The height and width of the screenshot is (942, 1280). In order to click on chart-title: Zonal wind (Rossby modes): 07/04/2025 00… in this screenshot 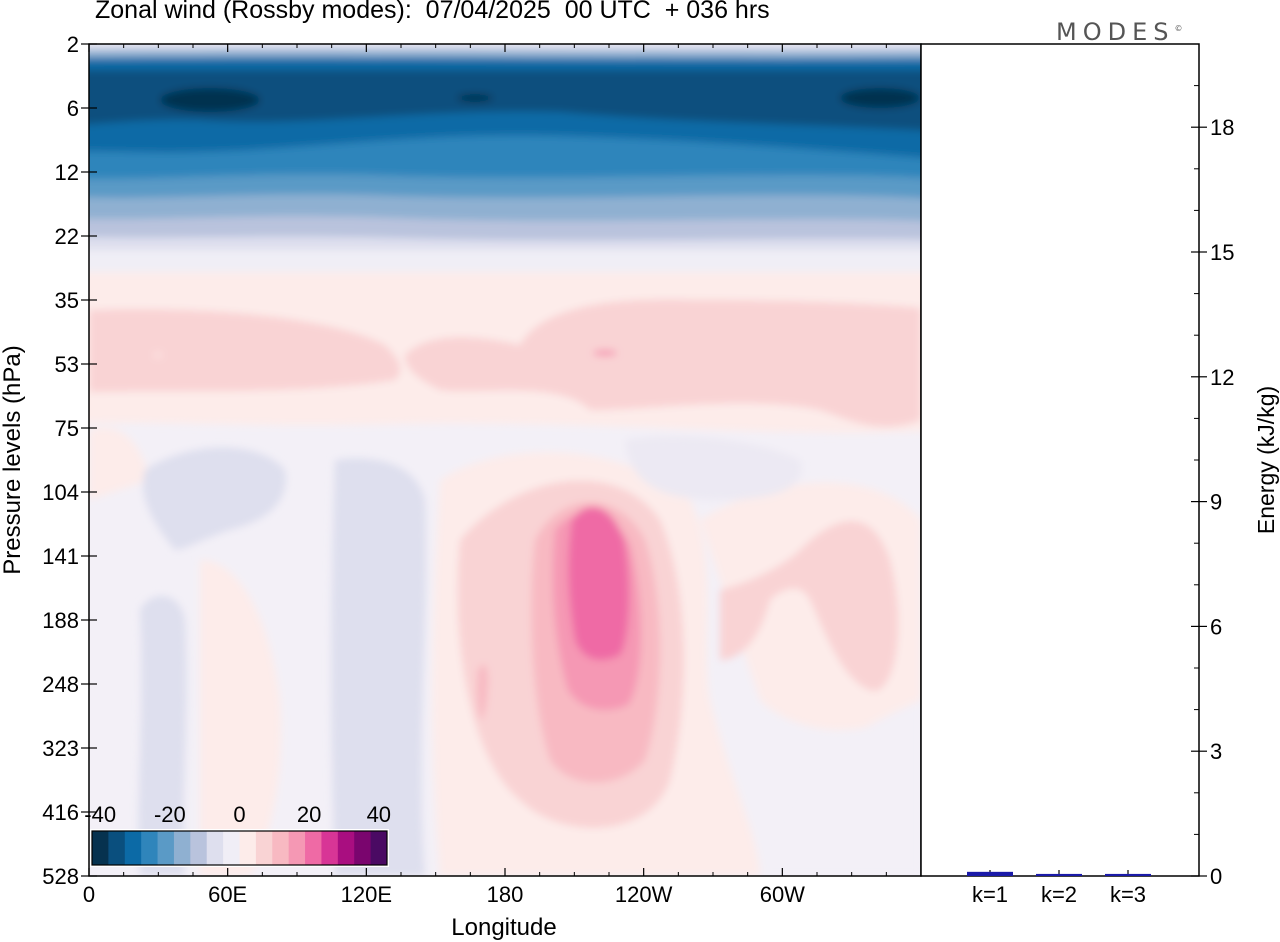, I will do `click(432, 12)`.